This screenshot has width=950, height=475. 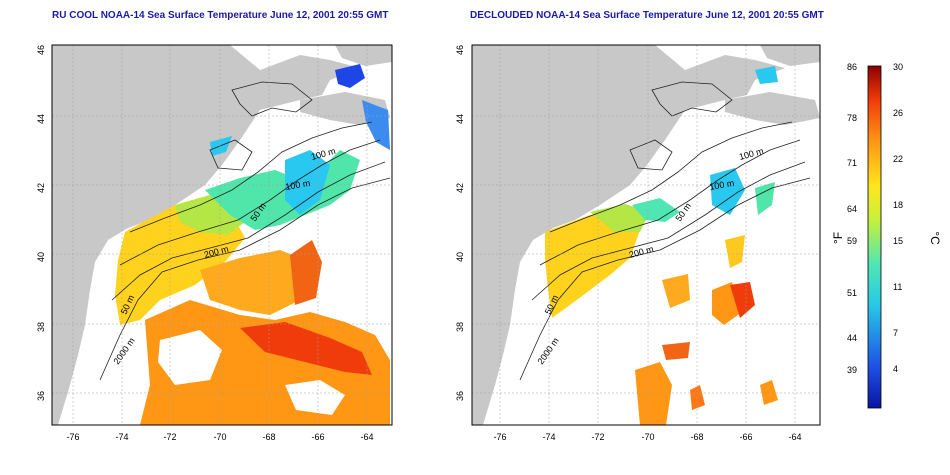 I want to click on right-lon-tick: -76, so click(x=499, y=437).